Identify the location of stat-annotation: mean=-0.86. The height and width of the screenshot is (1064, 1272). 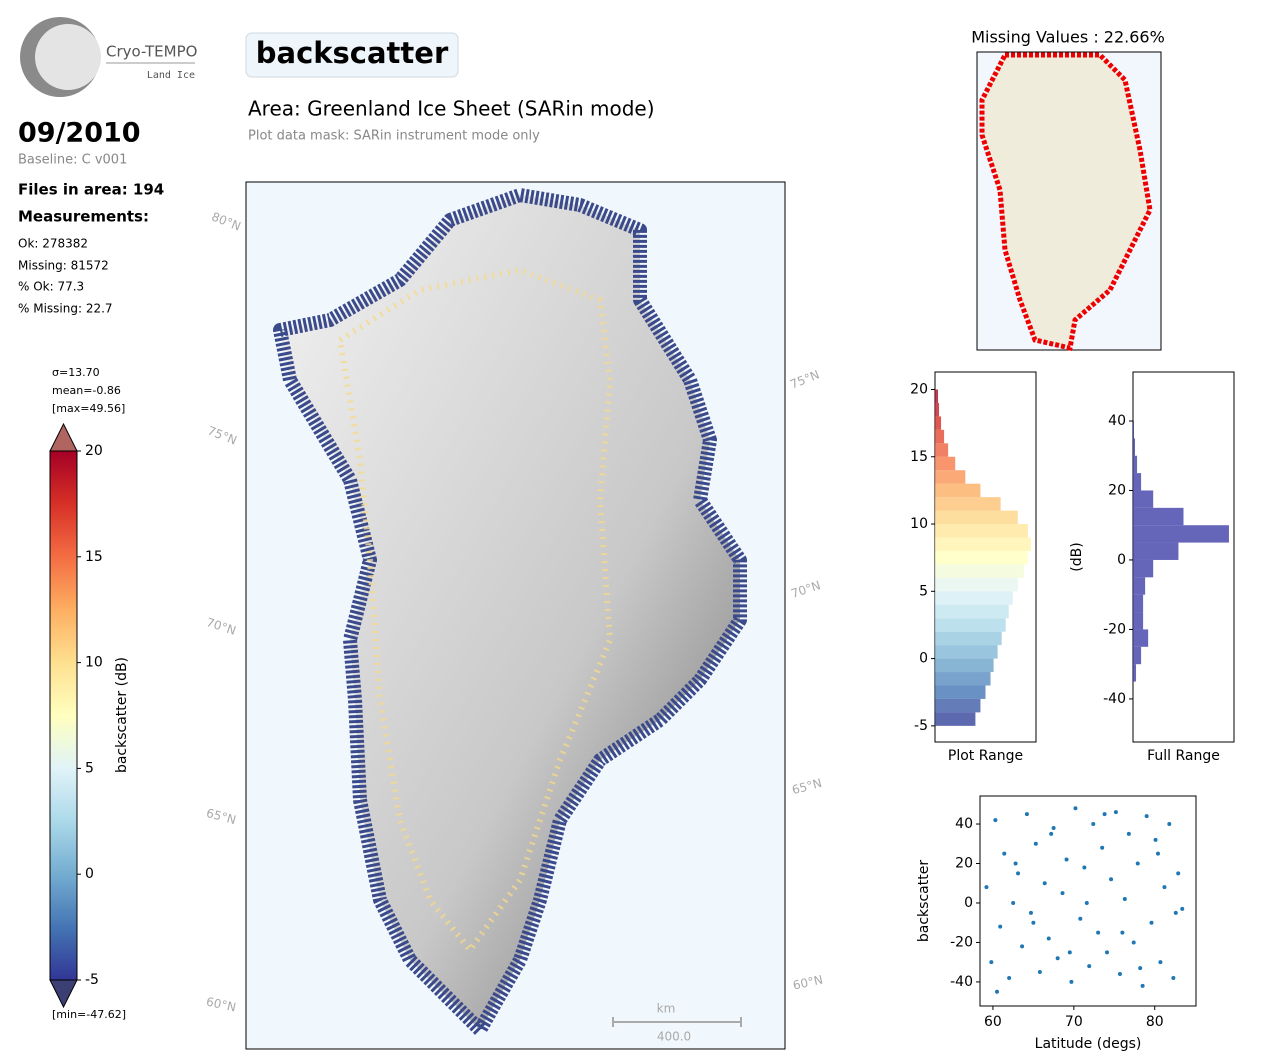
(86, 390).